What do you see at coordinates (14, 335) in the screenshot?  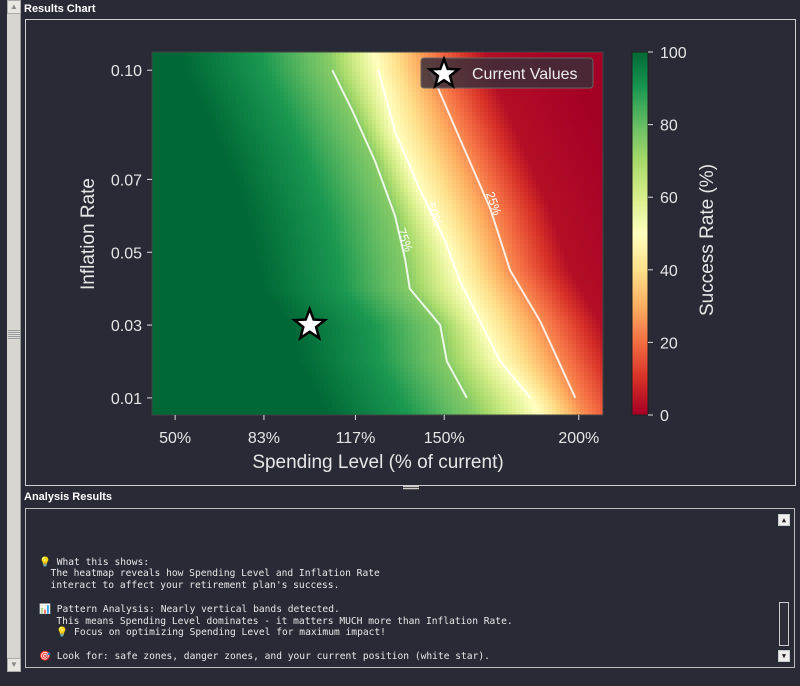 I see `pane-sash-handle` at bounding box center [14, 335].